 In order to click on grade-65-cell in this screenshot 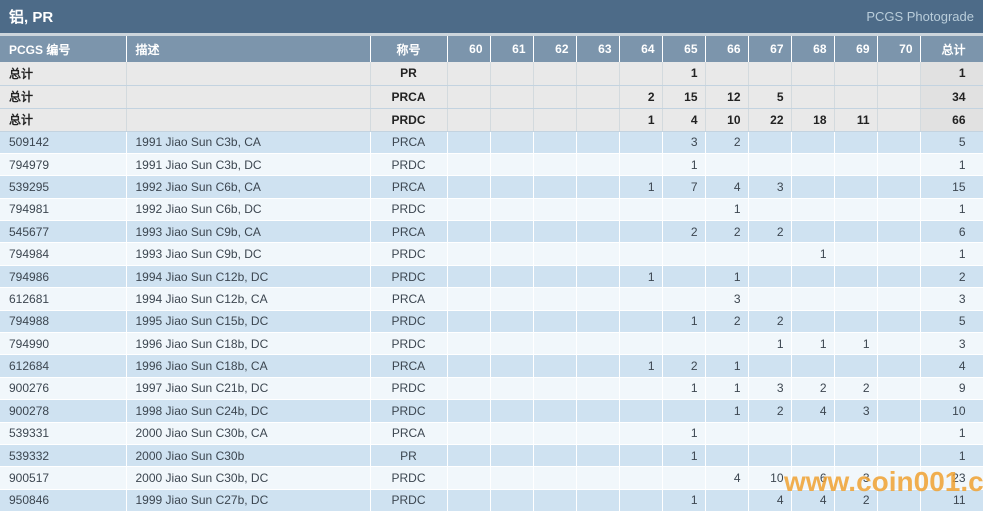, I will do `click(684, 277)`.